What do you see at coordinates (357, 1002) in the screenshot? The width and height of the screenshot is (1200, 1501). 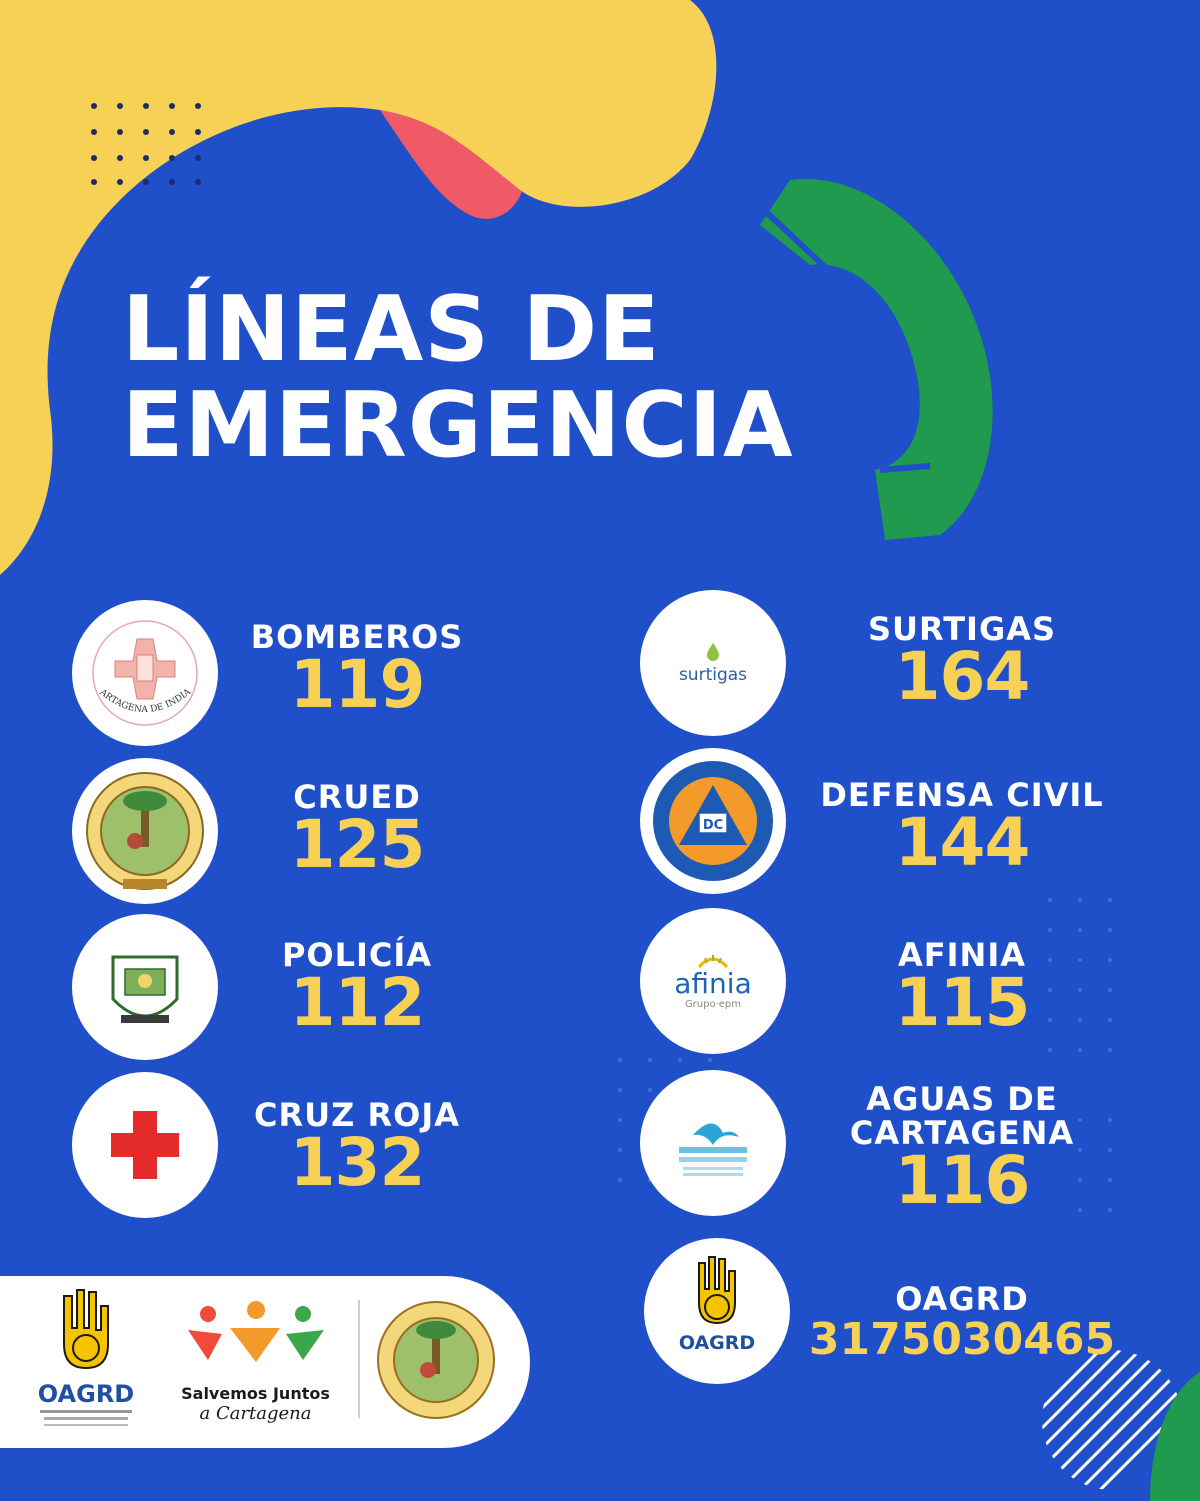 I see `policia-number: 112` at bounding box center [357, 1002].